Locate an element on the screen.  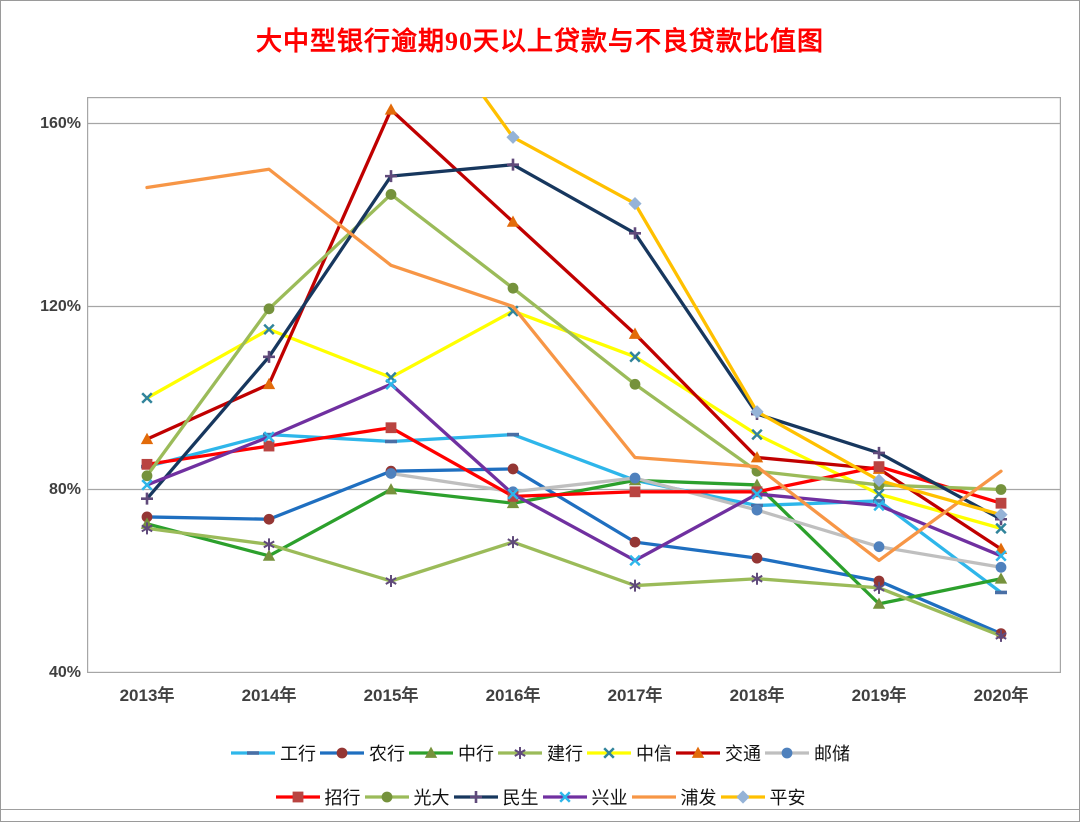
legend-item-建行: 建行 is located at coordinates (540, 753).